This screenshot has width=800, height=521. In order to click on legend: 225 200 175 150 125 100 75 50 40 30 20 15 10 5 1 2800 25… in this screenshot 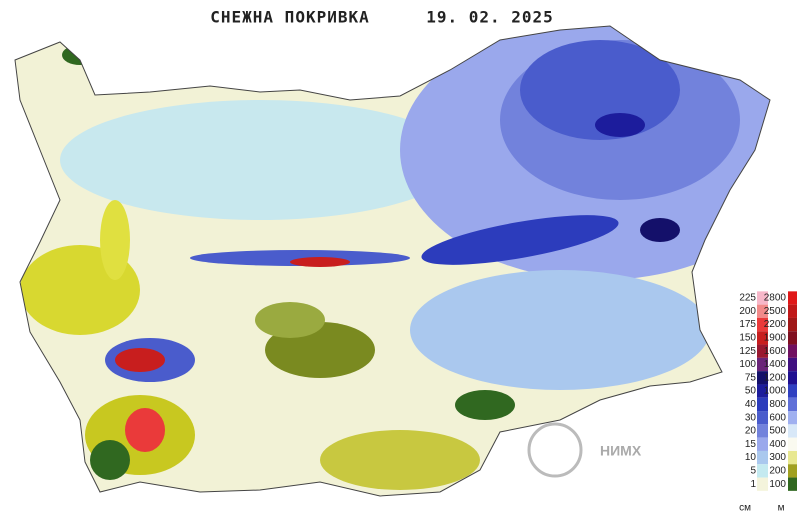, I will do `click(768, 402)`.